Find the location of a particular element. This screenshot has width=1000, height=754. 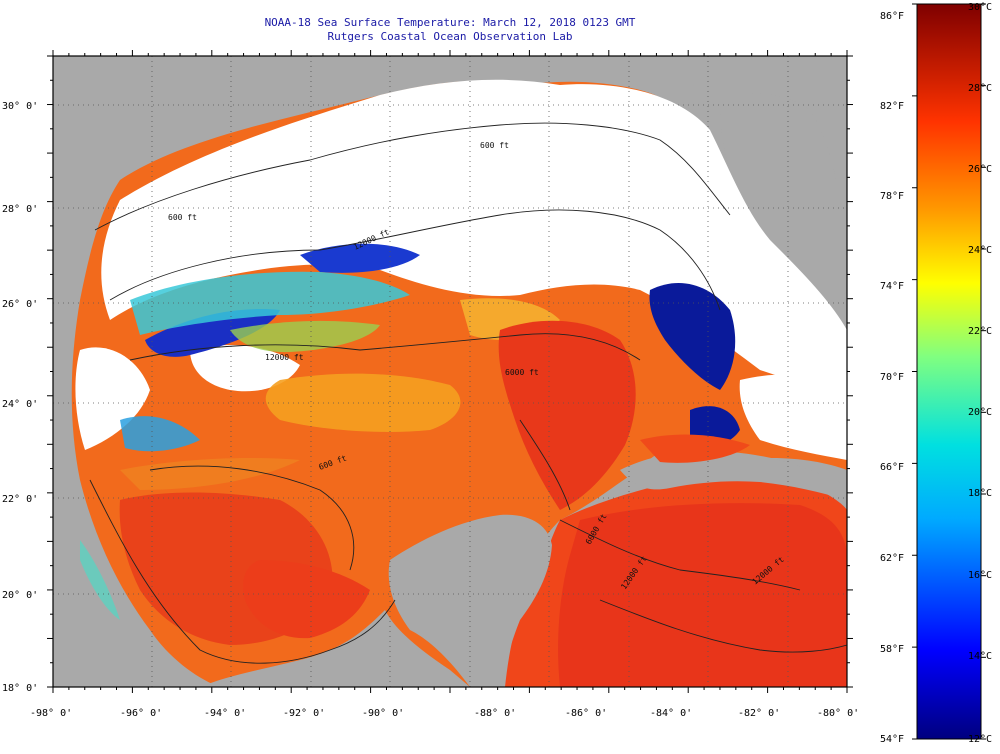

lon-label: -96° 0' is located at coordinates (141, 713).